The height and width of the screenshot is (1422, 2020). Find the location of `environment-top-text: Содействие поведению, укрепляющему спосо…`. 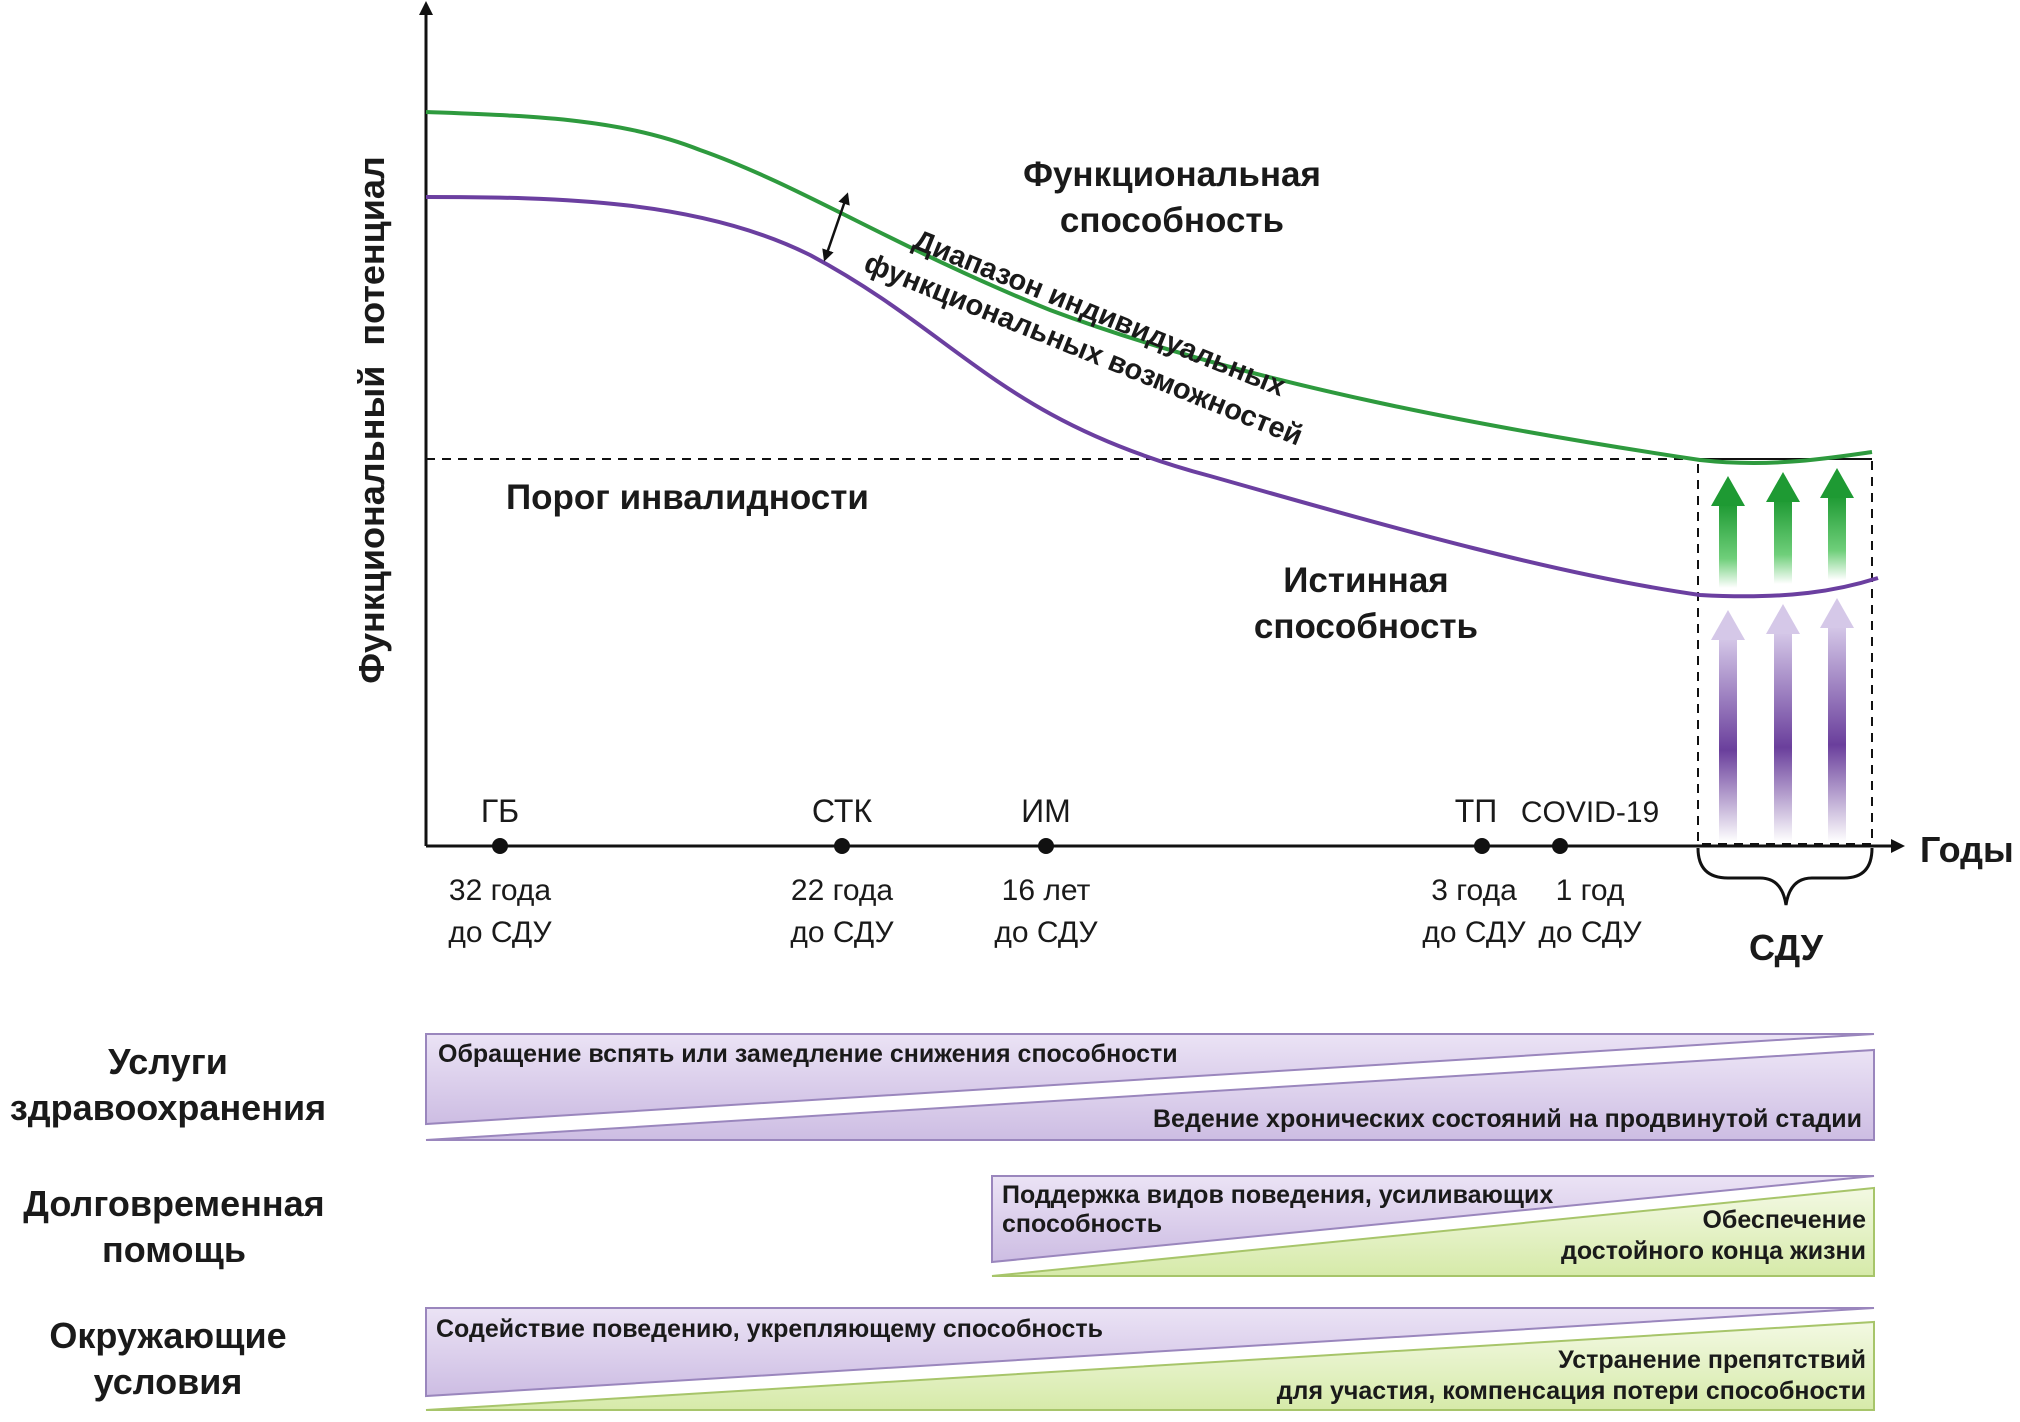

environment-top-text: Содействие поведению, укрепляющему спосо… is located at coordinates (769, 1329).